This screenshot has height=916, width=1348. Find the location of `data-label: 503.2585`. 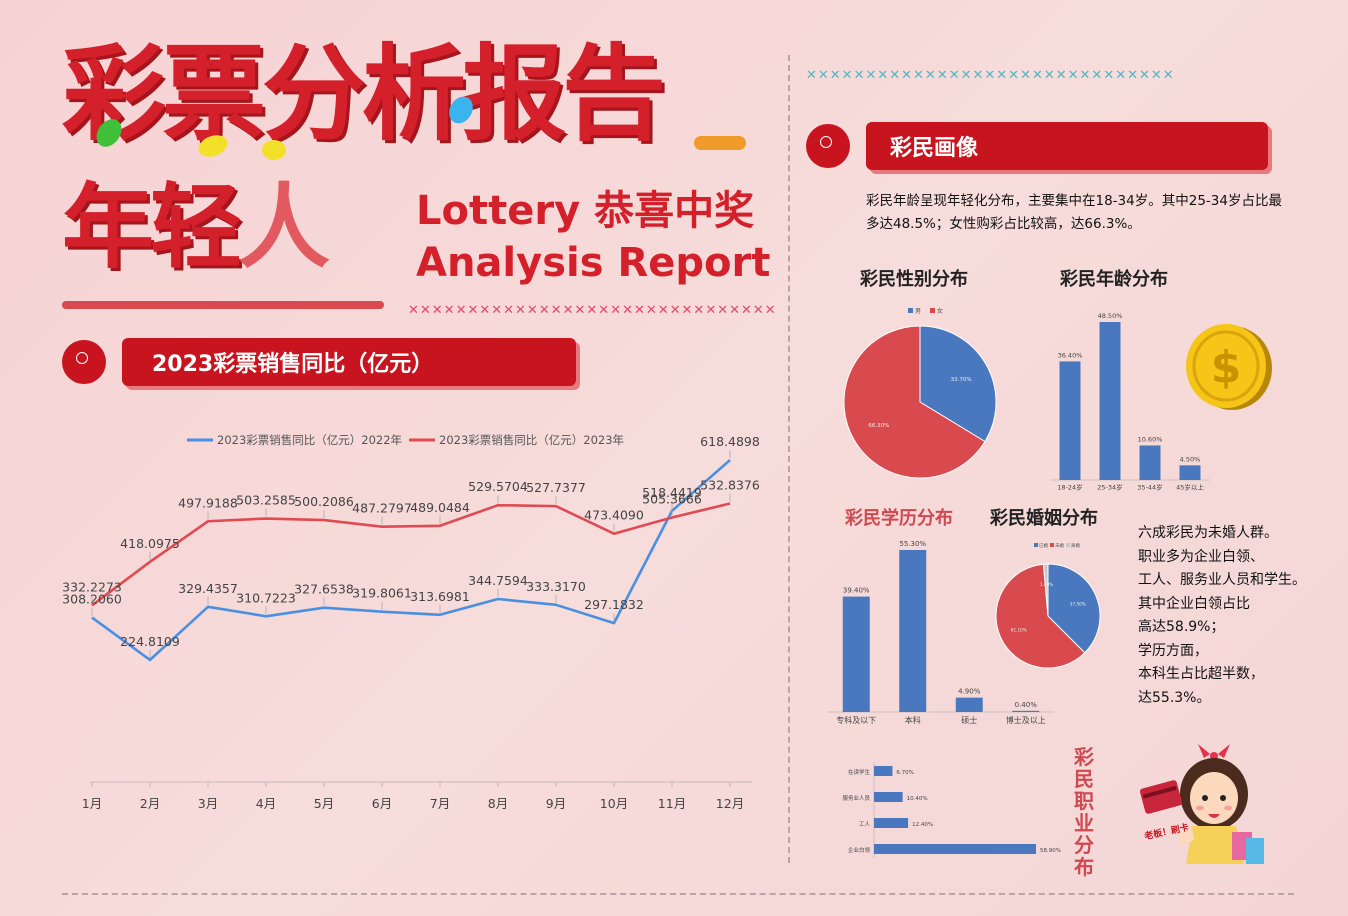

data-label: 503.2585 is located at coordinates (266, 500).